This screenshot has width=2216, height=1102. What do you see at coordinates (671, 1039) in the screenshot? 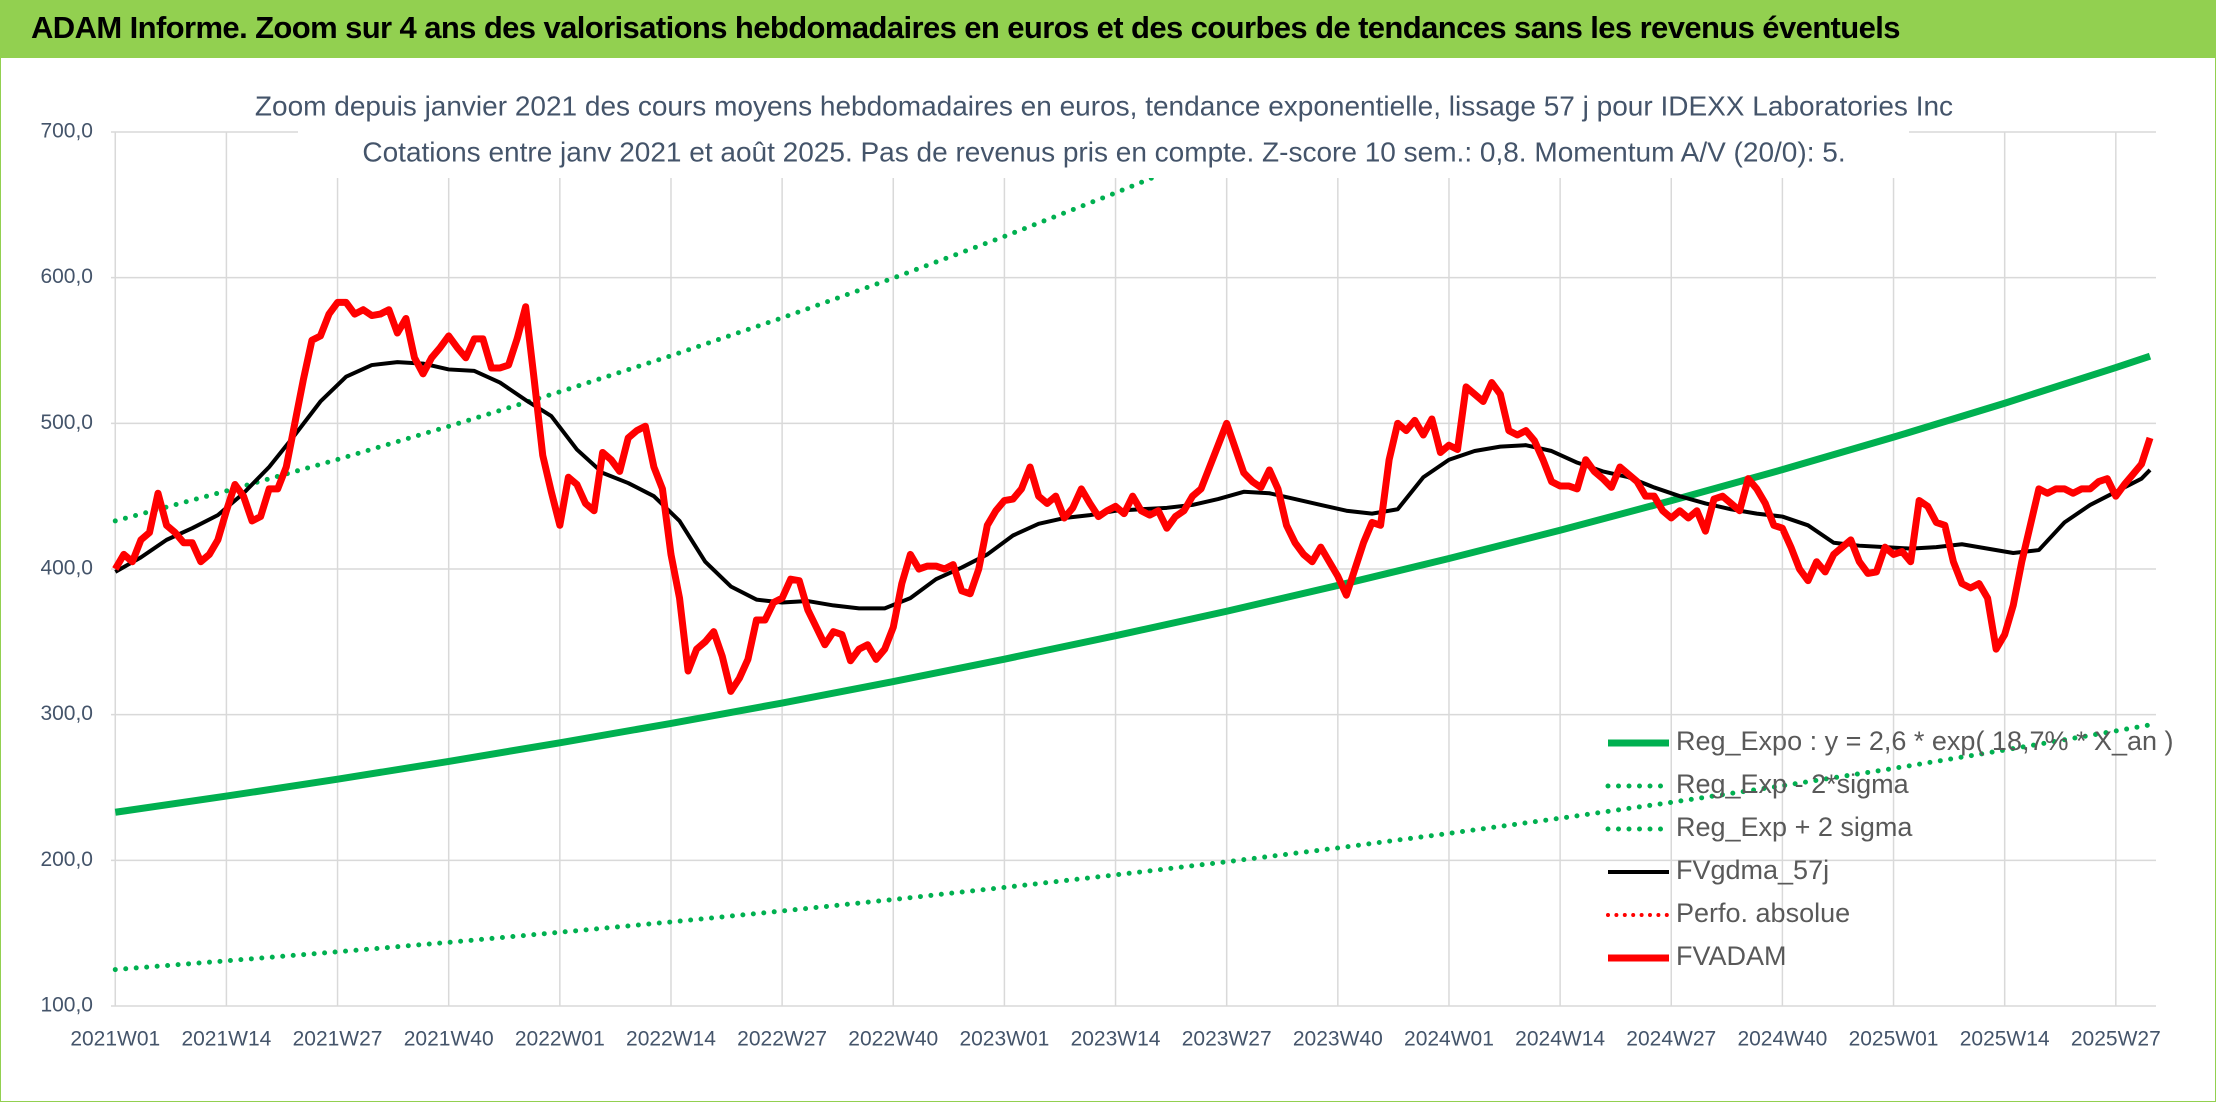
I see `x-tick-label: 2022W14` at bounding box center [671, 1039].